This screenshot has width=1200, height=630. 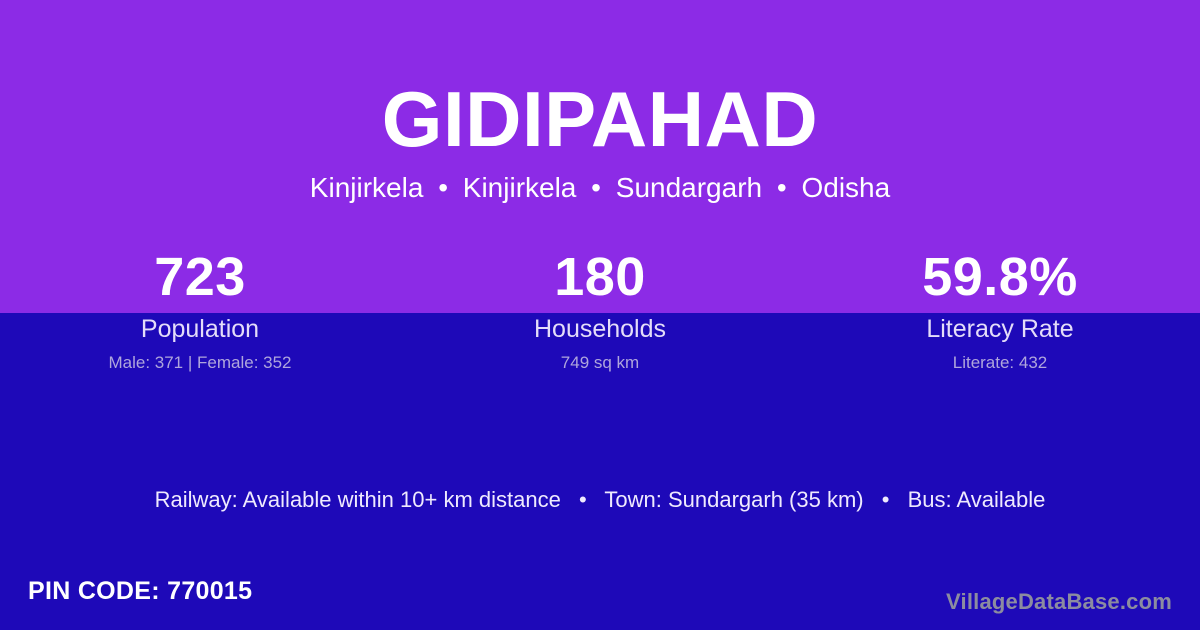 I want to click on stat-population: 723 Population Male: 371 | Female: 352, so click(x=200, y=310).